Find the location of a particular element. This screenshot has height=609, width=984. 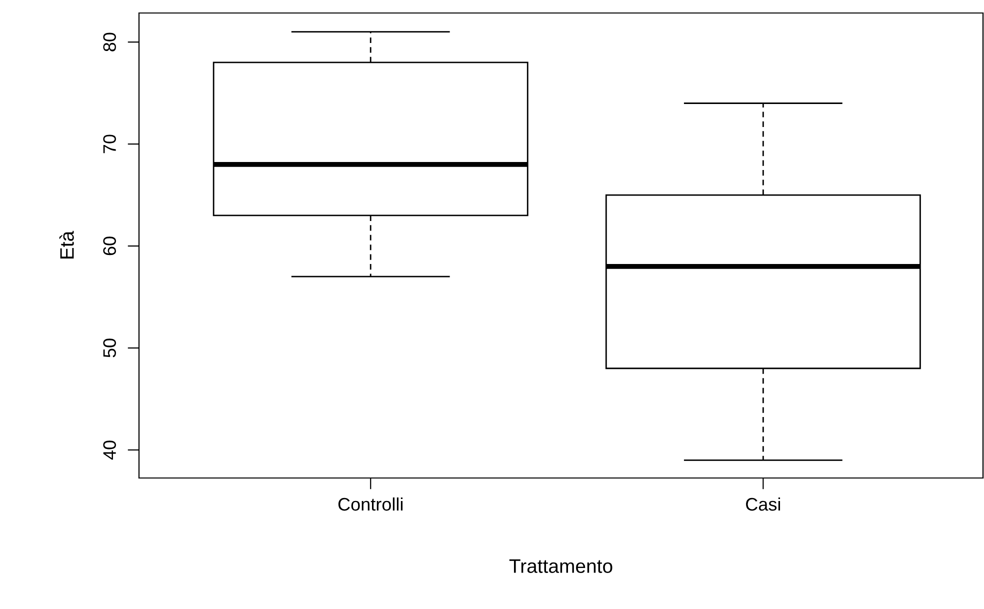

y-tick-label: 80 is located at coordinates (109, 42).